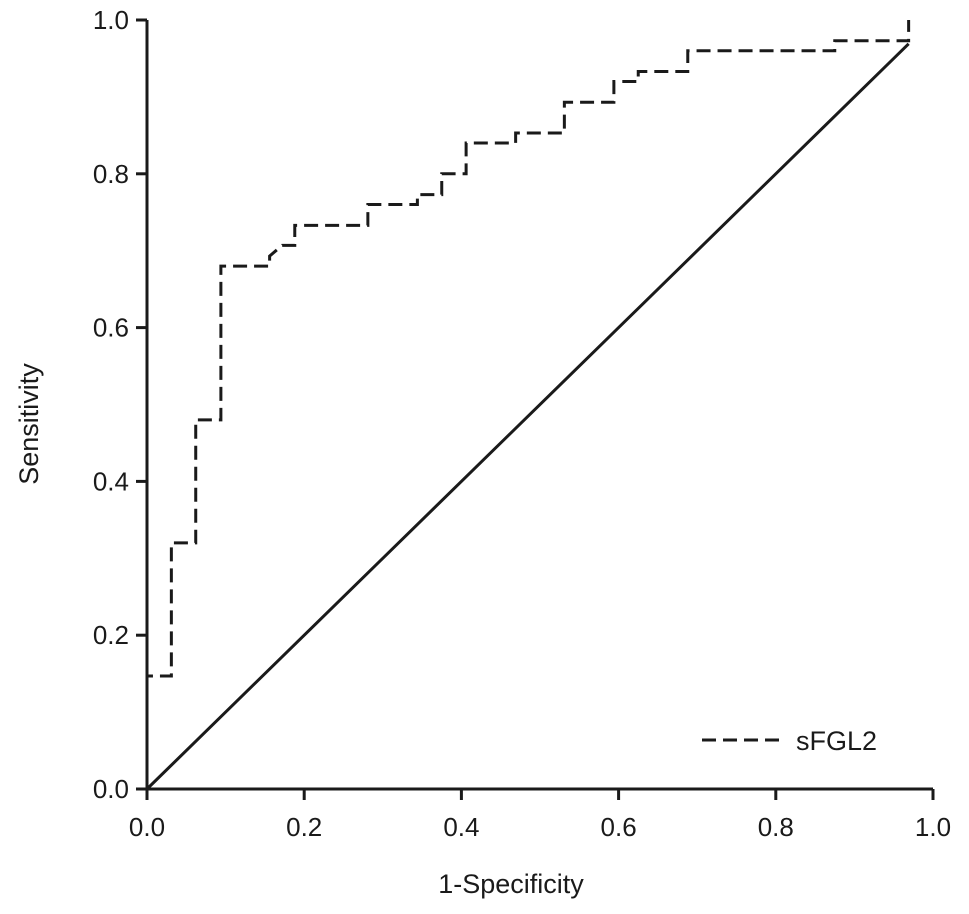  I want to click on legend: sFGL2, so click(789, 741).